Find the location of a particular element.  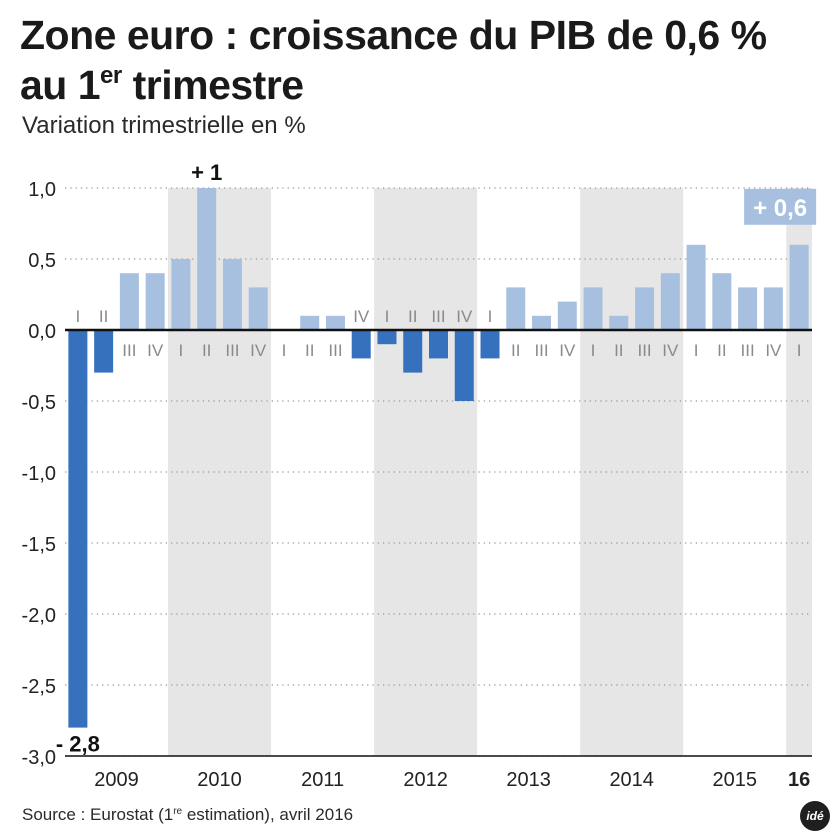

data-label: - 2,8 is located at coordinates (78, 744).